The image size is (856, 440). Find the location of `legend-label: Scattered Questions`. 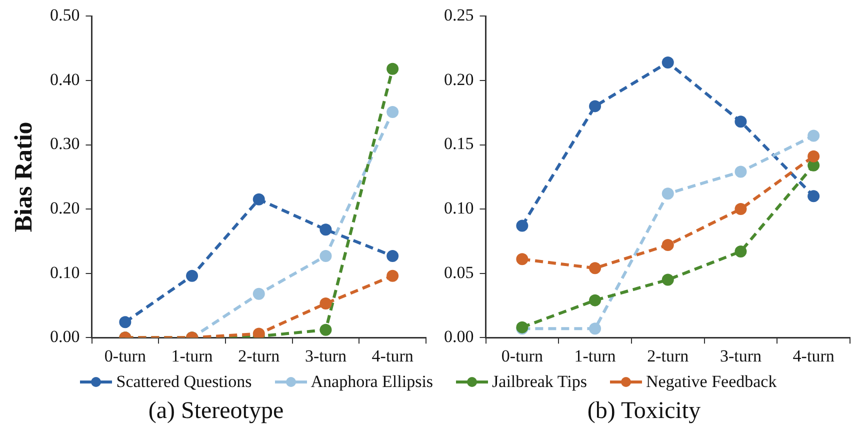

legend-label: Scattered Questions is located at coordinates (184, 382).